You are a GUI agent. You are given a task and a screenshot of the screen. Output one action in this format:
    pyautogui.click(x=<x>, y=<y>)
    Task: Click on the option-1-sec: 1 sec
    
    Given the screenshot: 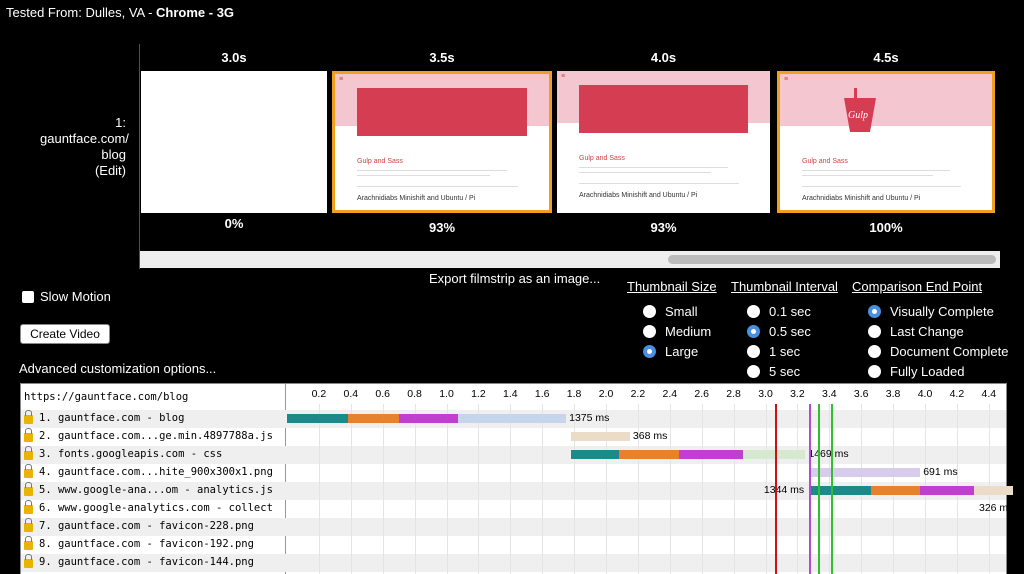 What is the action you would take?
    pyautogui.click(x=792, y=351)
    